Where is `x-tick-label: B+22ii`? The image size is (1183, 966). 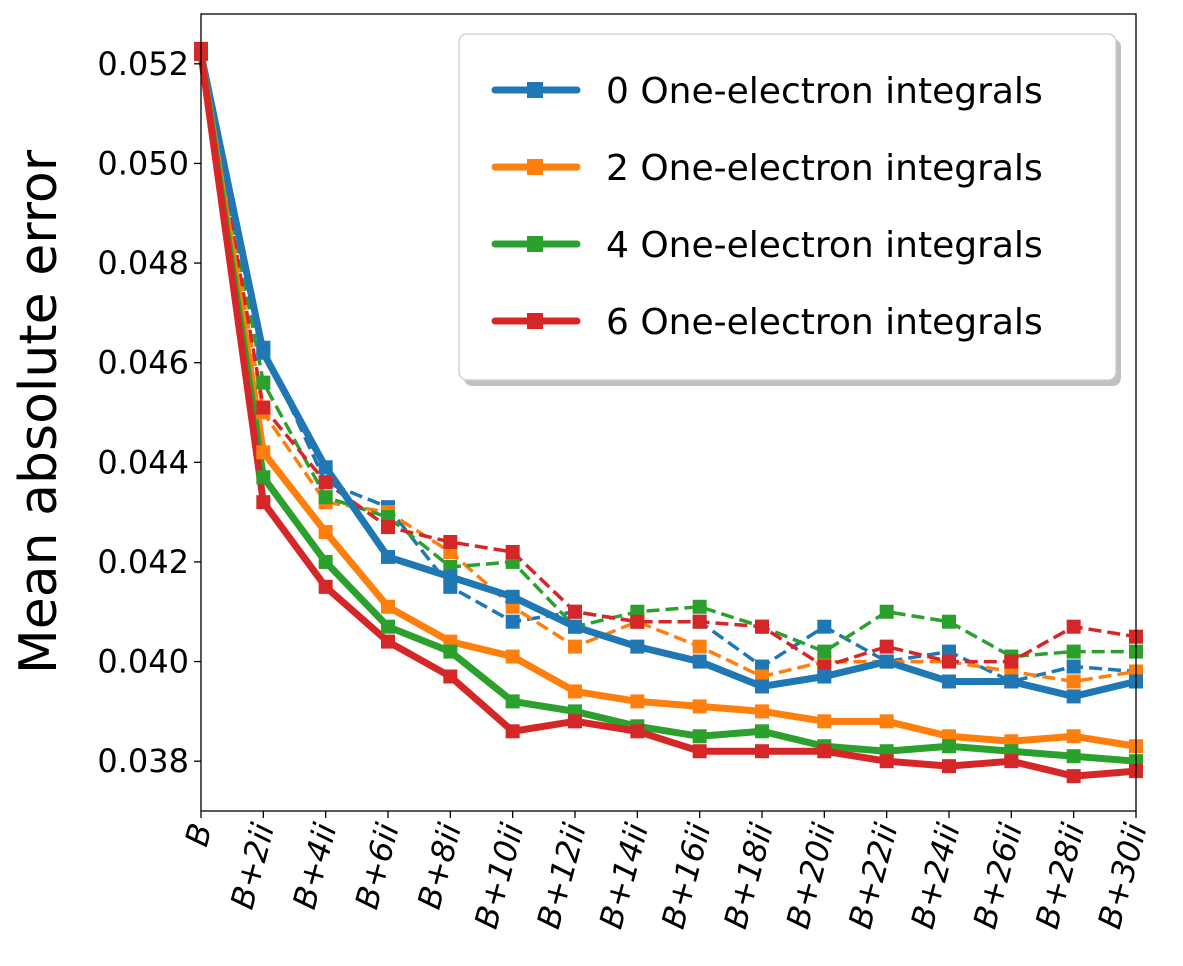
x-tick-label: B+22ii is located at coordinates (873, 876).